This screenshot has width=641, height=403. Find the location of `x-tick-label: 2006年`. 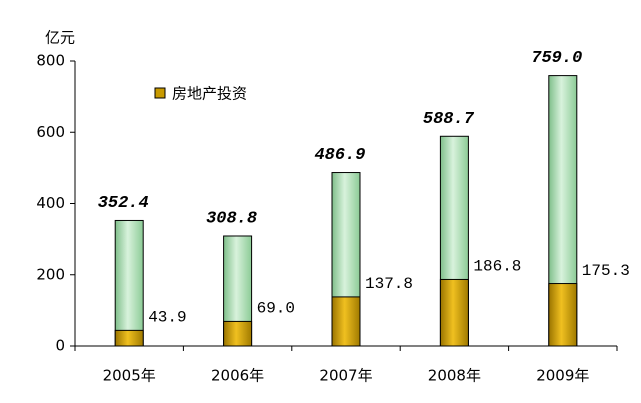

x-tick-label: 2006年 is located at coordinates (237, 376).